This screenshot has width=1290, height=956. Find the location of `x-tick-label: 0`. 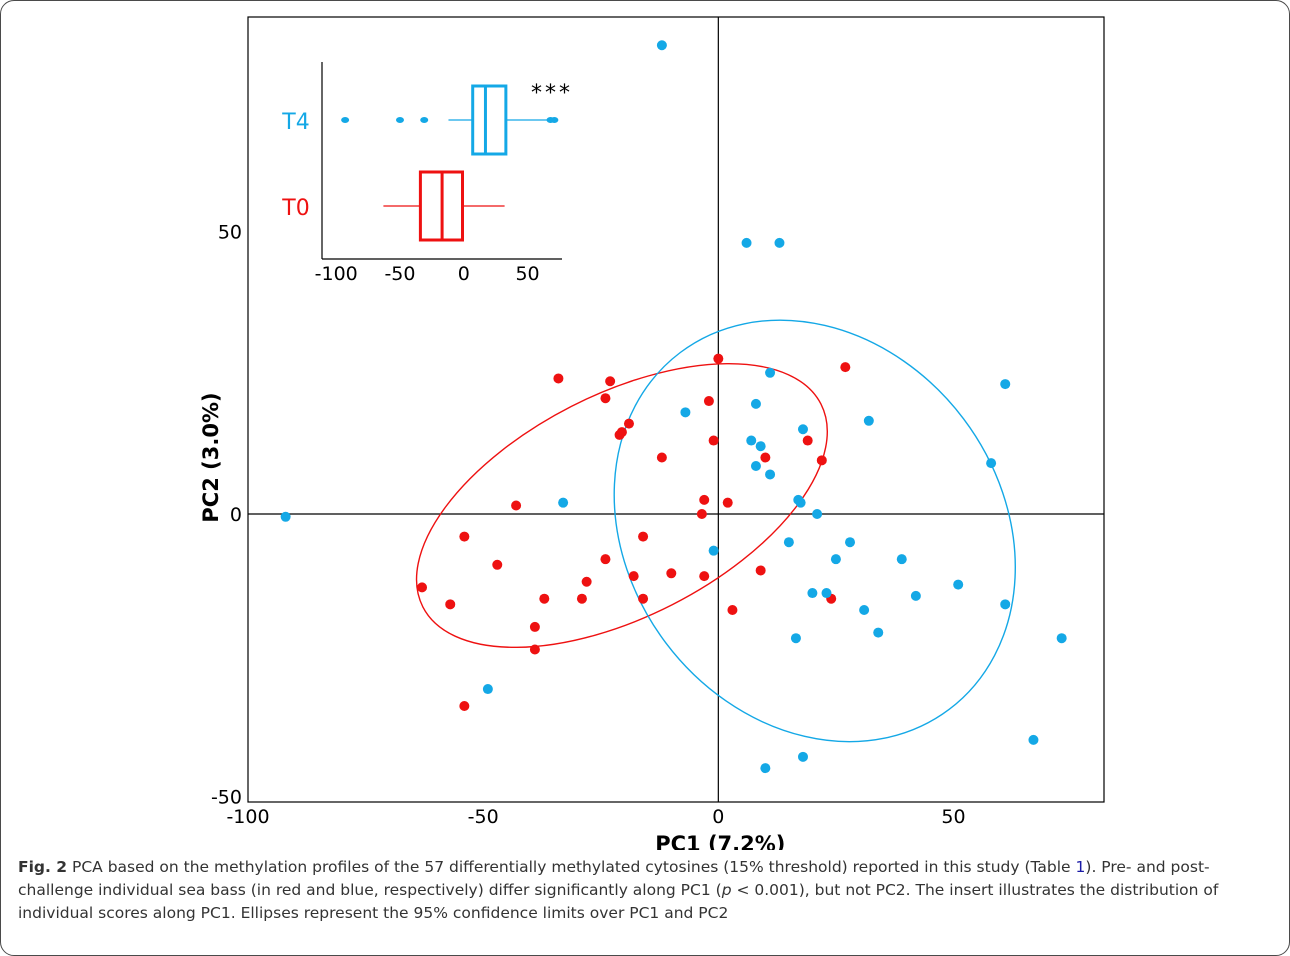

x-tick-label: 0 is located at coordinates (718, 817).